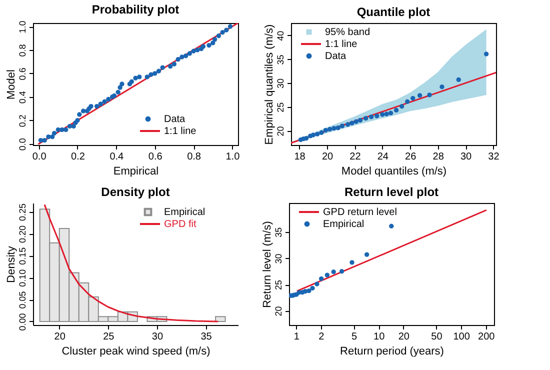 Image resolution: width=550 pixels, height=370 pixels. Describe the element at coordinates (391, 192) in the screenshot. I see `chart-title: Return level plot` at that location.